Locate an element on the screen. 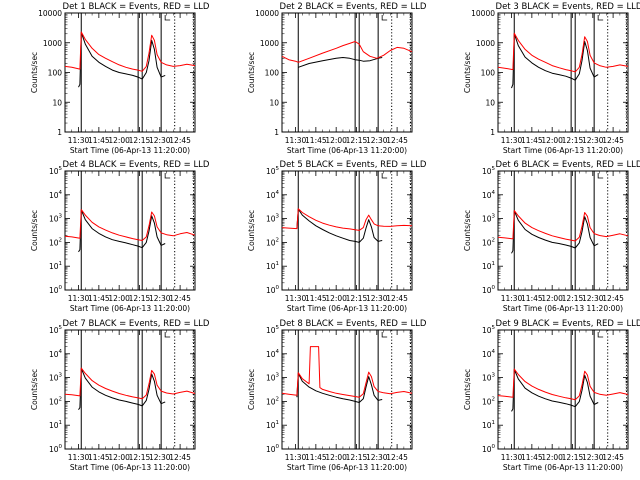 This screenshot has width=640, height=480. panel-title: Det 2 BLACK = Events, RED = LLD is located at coordinates (353, 7).